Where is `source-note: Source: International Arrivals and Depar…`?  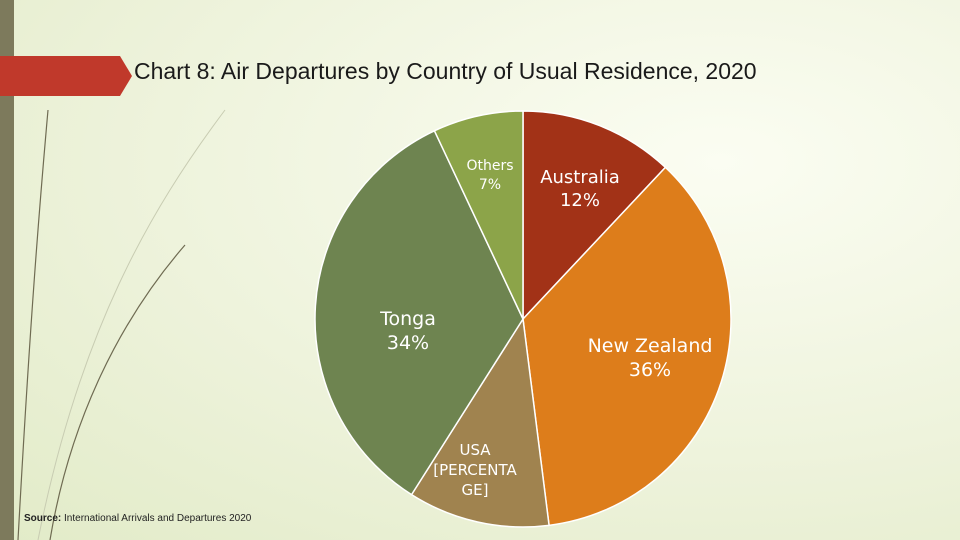 source-note: Source: International Arrivals and Depar… is located at coordinates (137, 518).